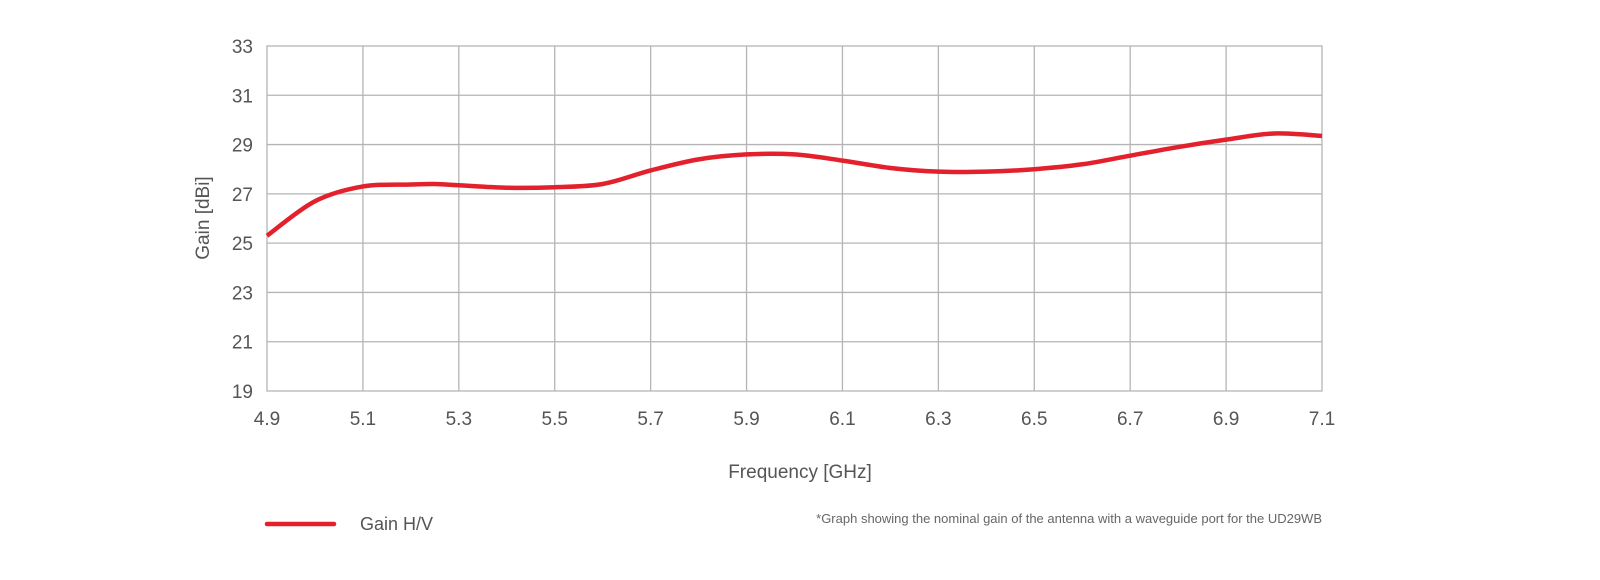 The image size is (1600, 580). Describe the element at coordinates (348, 524) in the screenshot. I see `legend: Gain H/V` at that location.